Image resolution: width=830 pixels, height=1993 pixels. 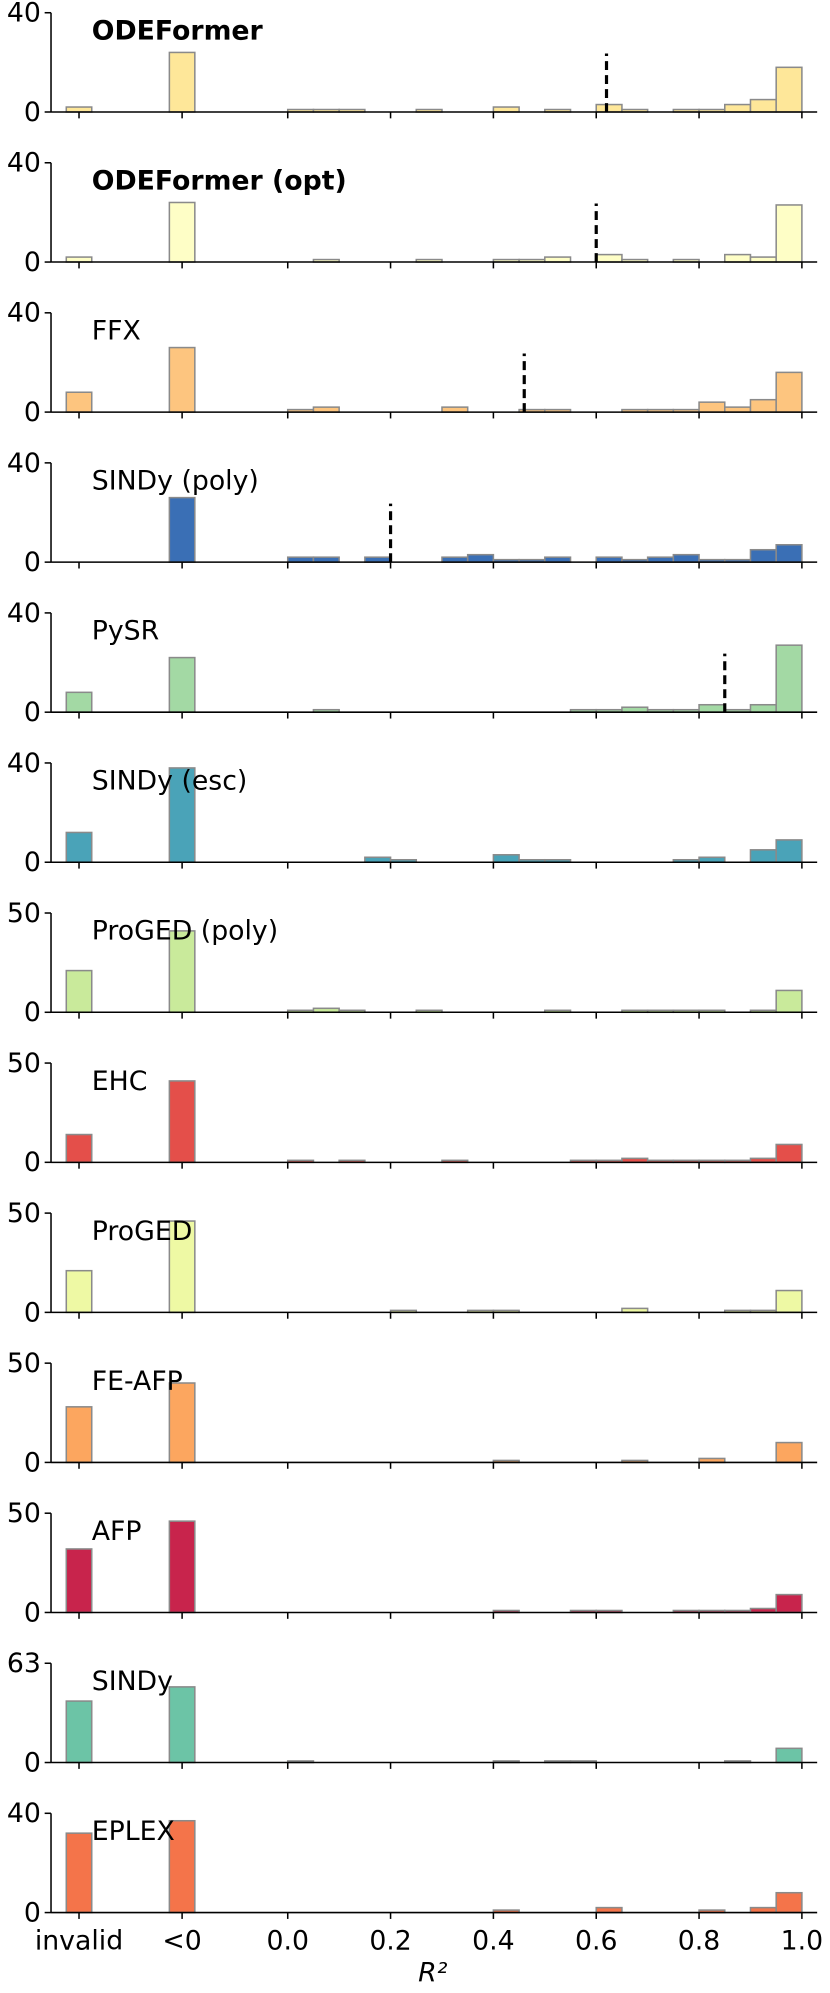 I want to click on panel-title: SINDy (esc), so click(x=170, y=781).